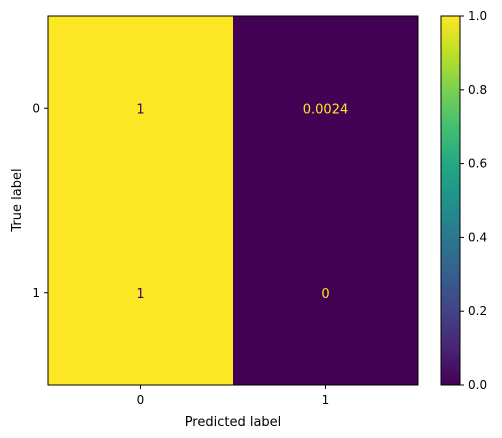 The height and width of the screenshot is (438, 502). I want to click on colorbar-tick-label: 0.0, so click(477, 385).